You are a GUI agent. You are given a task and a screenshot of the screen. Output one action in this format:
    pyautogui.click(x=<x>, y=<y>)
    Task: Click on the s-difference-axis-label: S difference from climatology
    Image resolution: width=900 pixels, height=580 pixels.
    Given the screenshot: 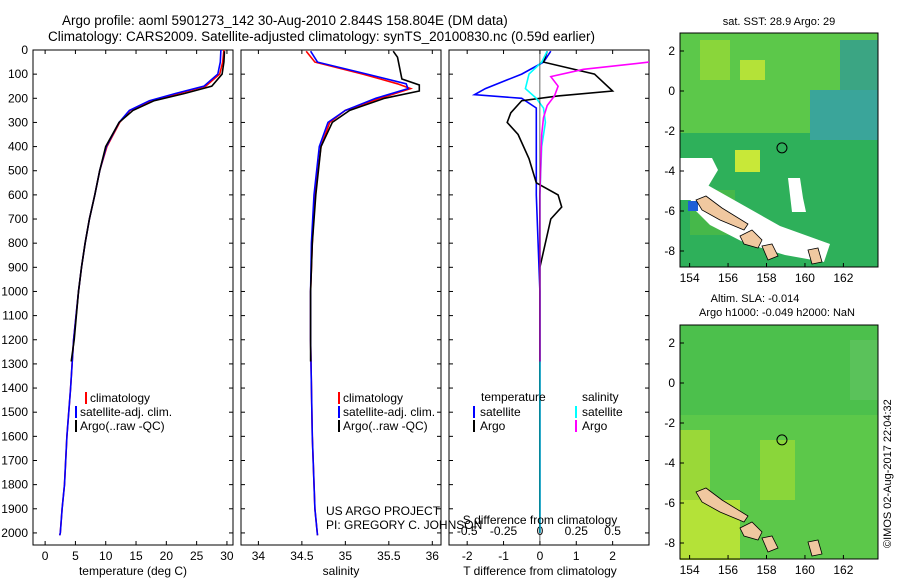 What is the action you would take?
    pyautogui.click(x=540, y=520)
    